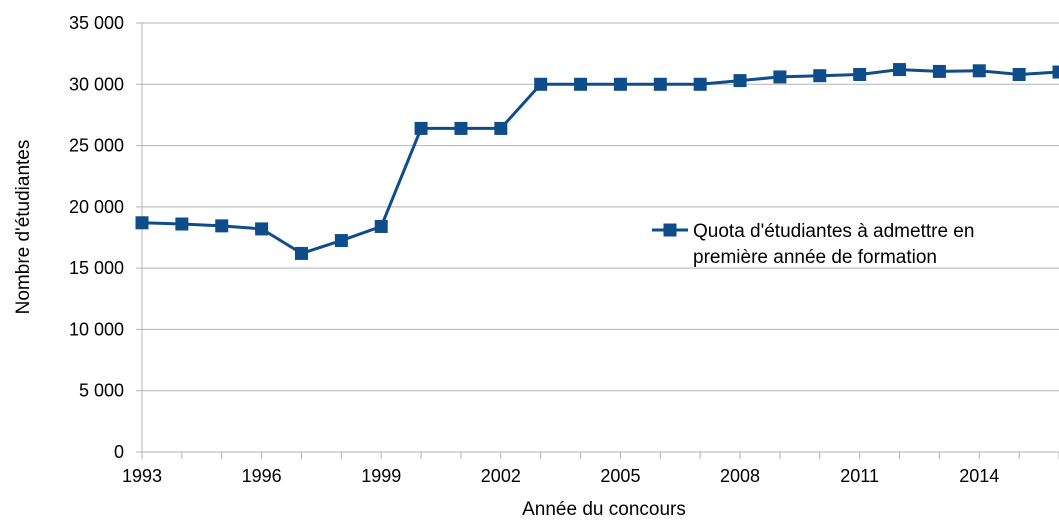  What do you see at coordinates (833, 231) in the screenshot?
I see `legend-label: Quota d'étudiantes à admettre en` at bounding box center [833, 231].